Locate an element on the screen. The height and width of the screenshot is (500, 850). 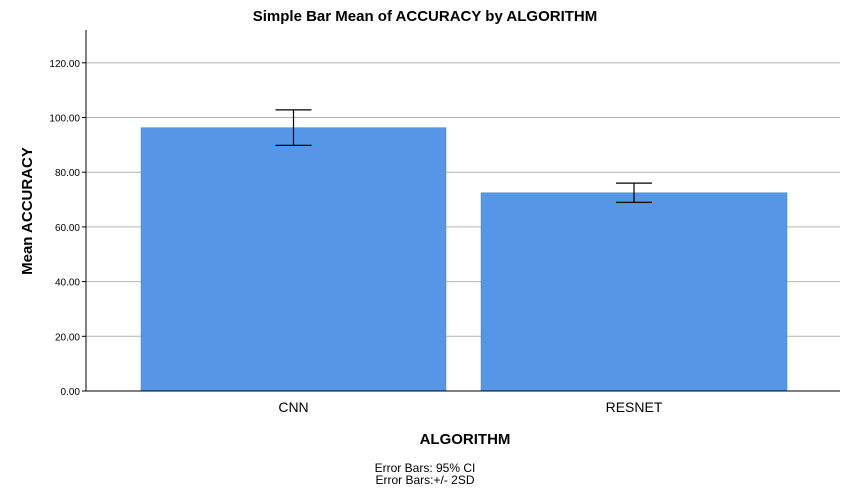
footnotes: Error Bars: 95% CI Error Bars:+/- 2SD is located at coordinates (425, 474).